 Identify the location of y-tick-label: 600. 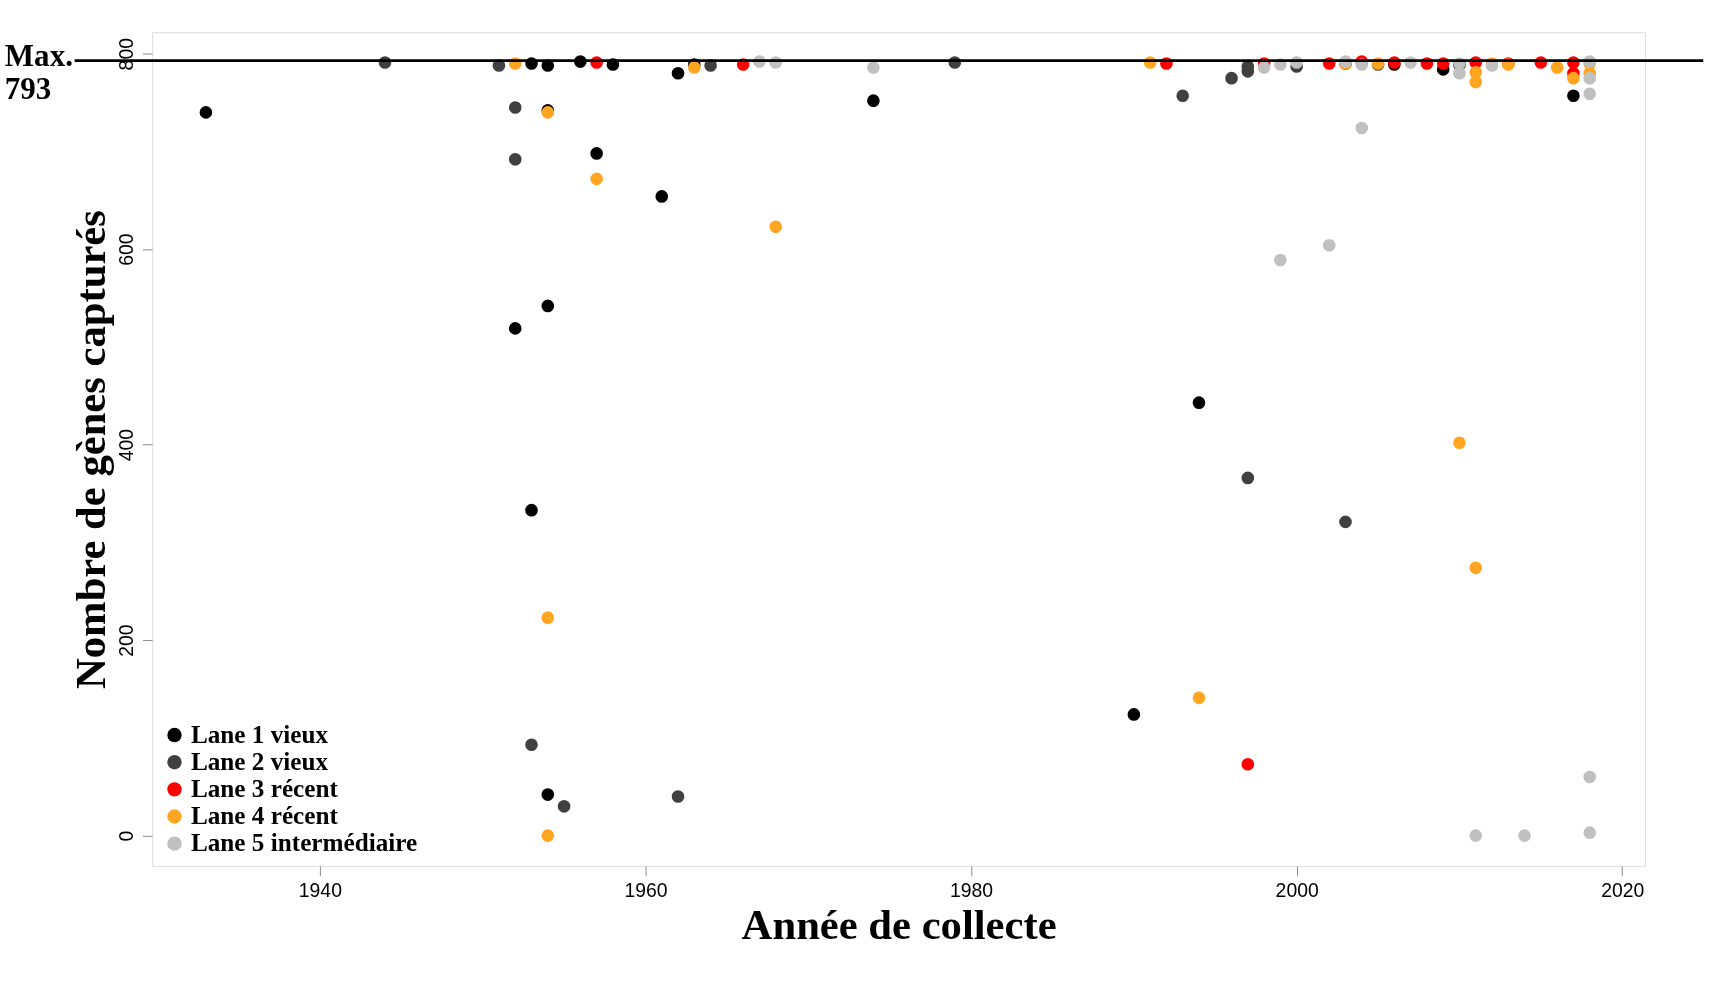
(126, 249).